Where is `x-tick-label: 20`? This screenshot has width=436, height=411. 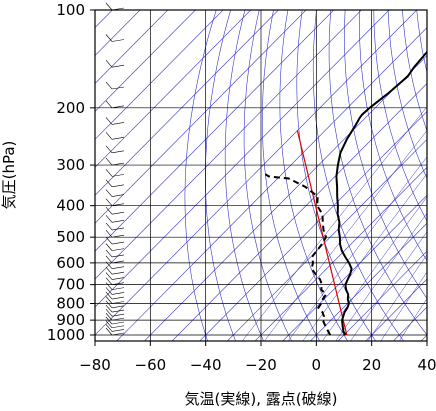
x-tick-label: 20 is located at coordinates (371, 365).